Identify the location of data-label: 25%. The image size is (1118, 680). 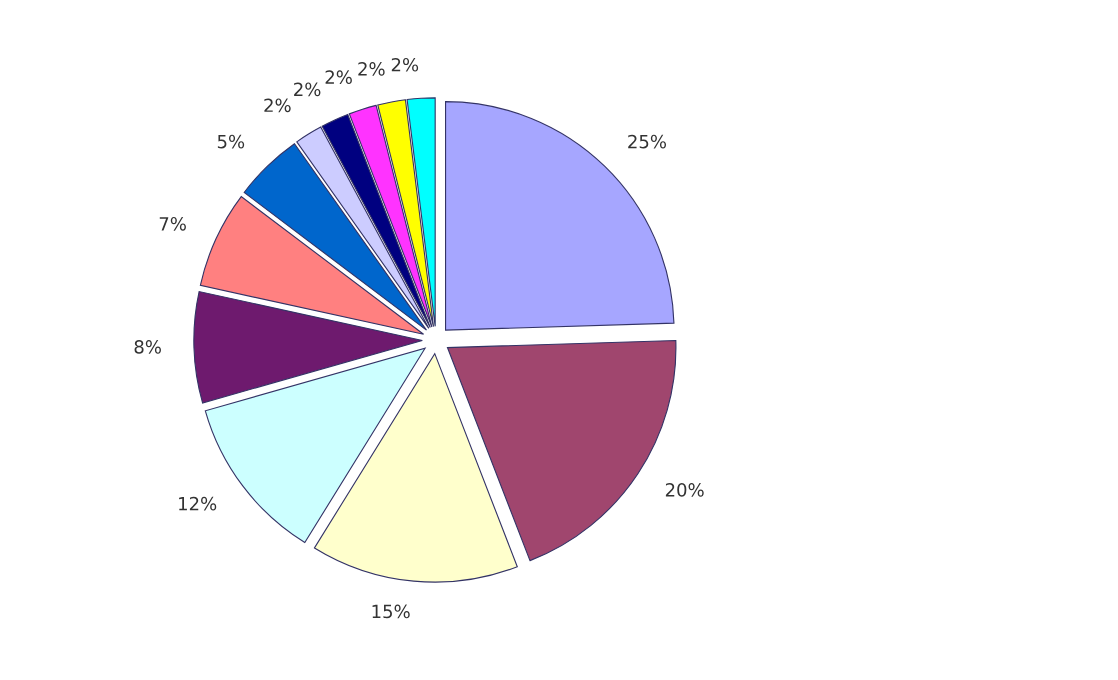
(647, 141).